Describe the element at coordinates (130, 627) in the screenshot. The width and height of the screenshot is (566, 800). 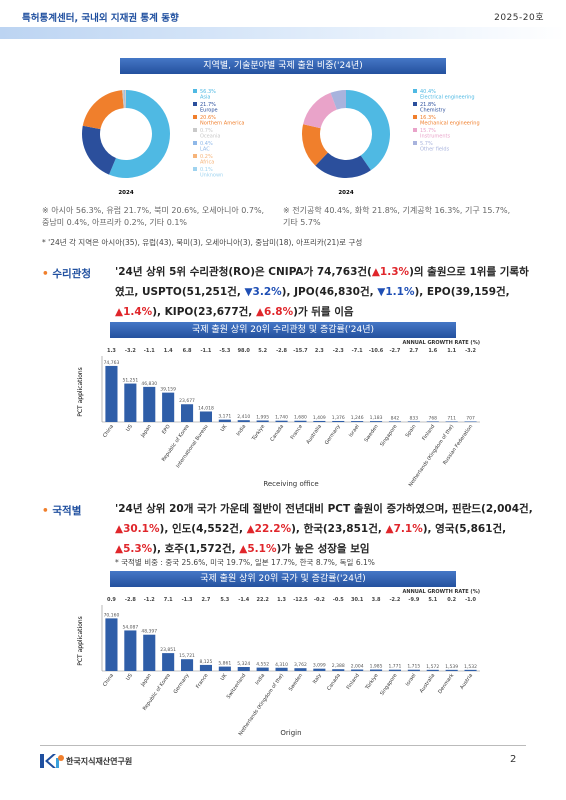
I see `value-label: 54,087` at that location.